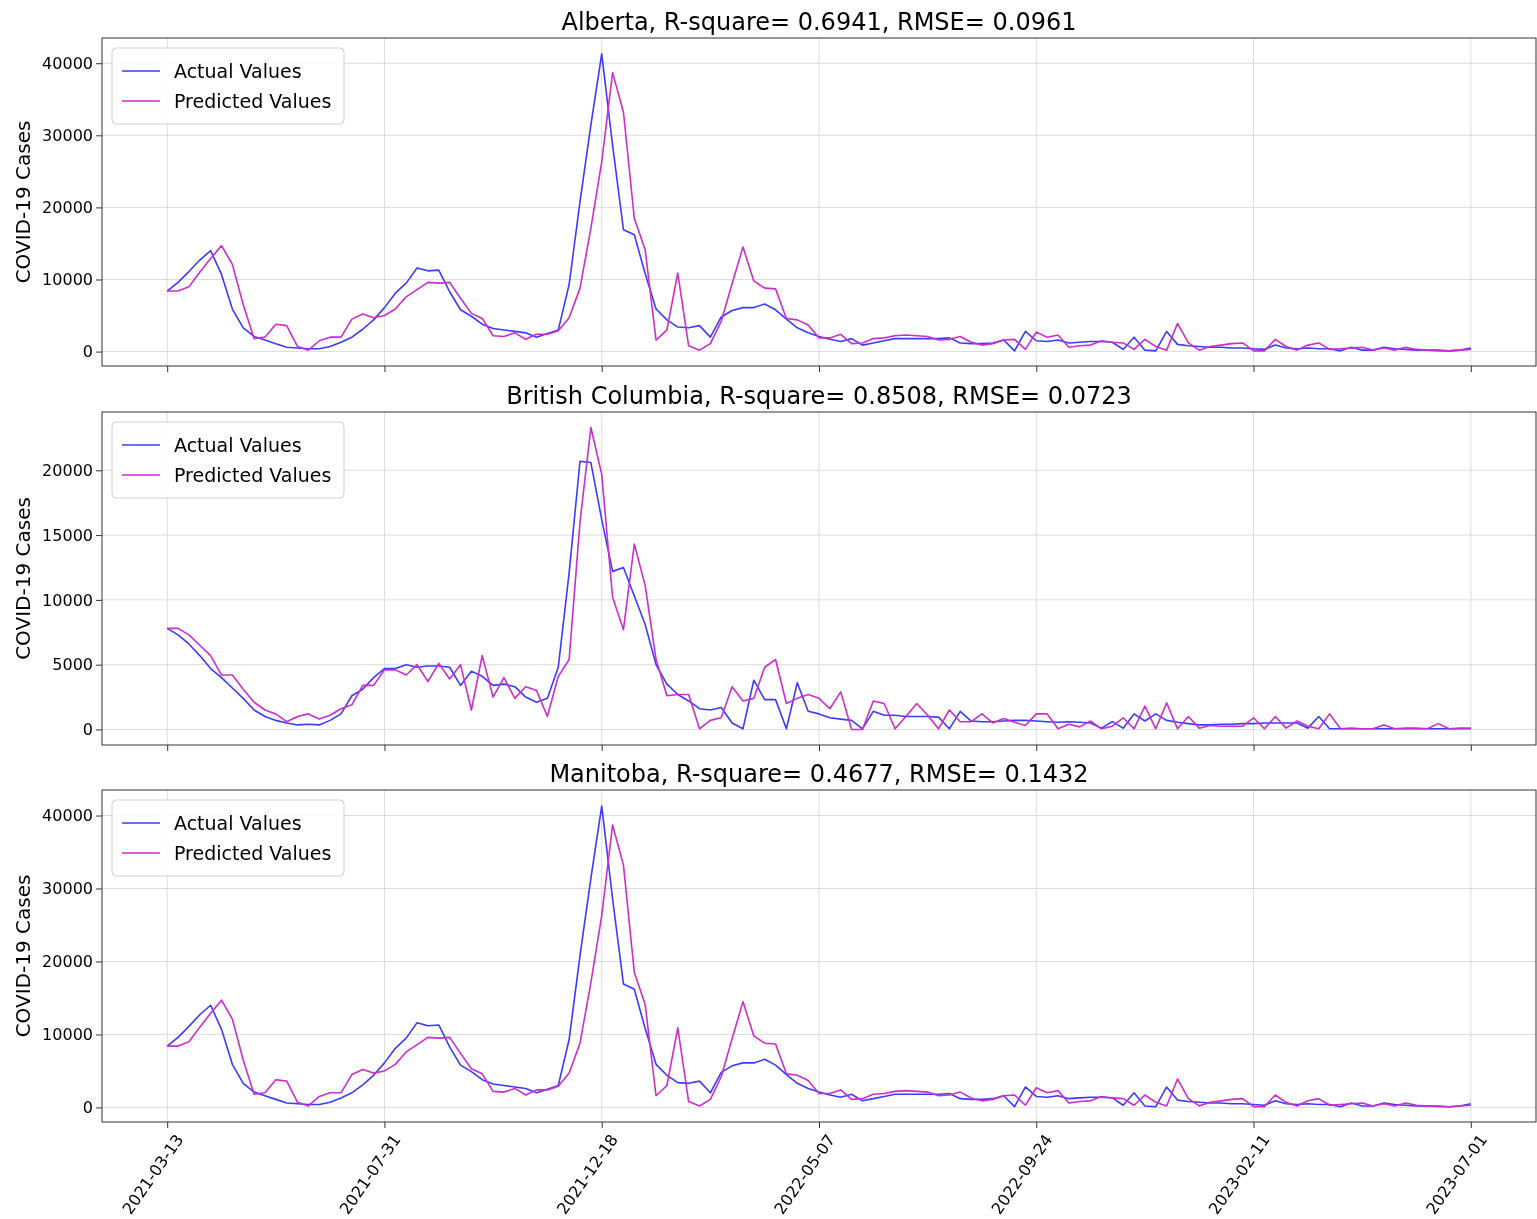 This screenshot has width=1537, height=1219. What do you see at coordinates (819, 22) in the screenshot?
I see `chart-title: Alberta, R-square= 0.6941, RMSE= 0.0961` at bounding box center [819, 22].